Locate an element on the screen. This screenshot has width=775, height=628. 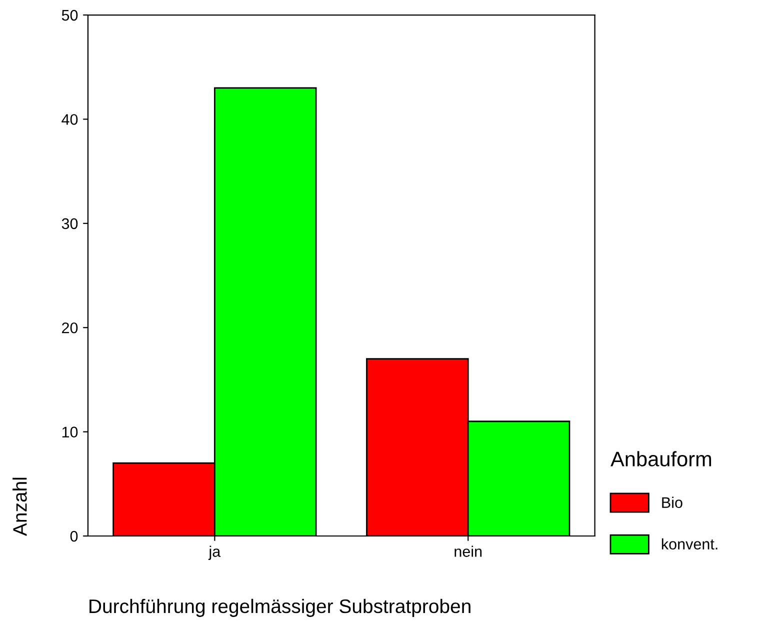
y-tick-label: 40 is located at coordinates (70, 119).